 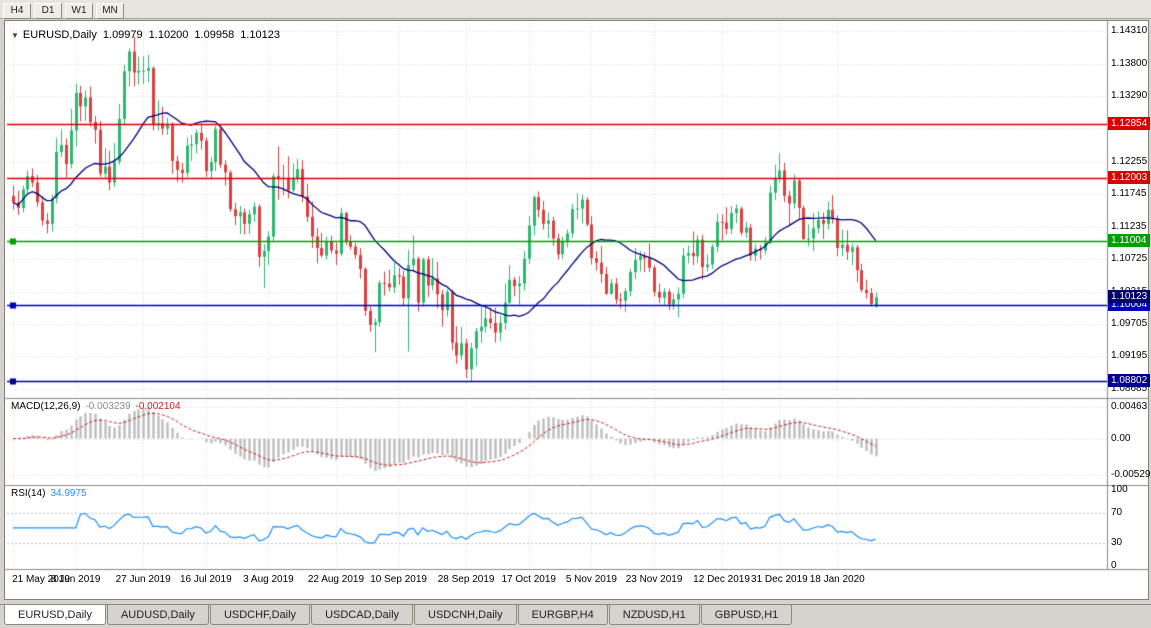 What do you see at coordinates (1129, 297) in the screenshot?
I see `current-price-tag: 1.10123` at bounding box center [1129, 297].